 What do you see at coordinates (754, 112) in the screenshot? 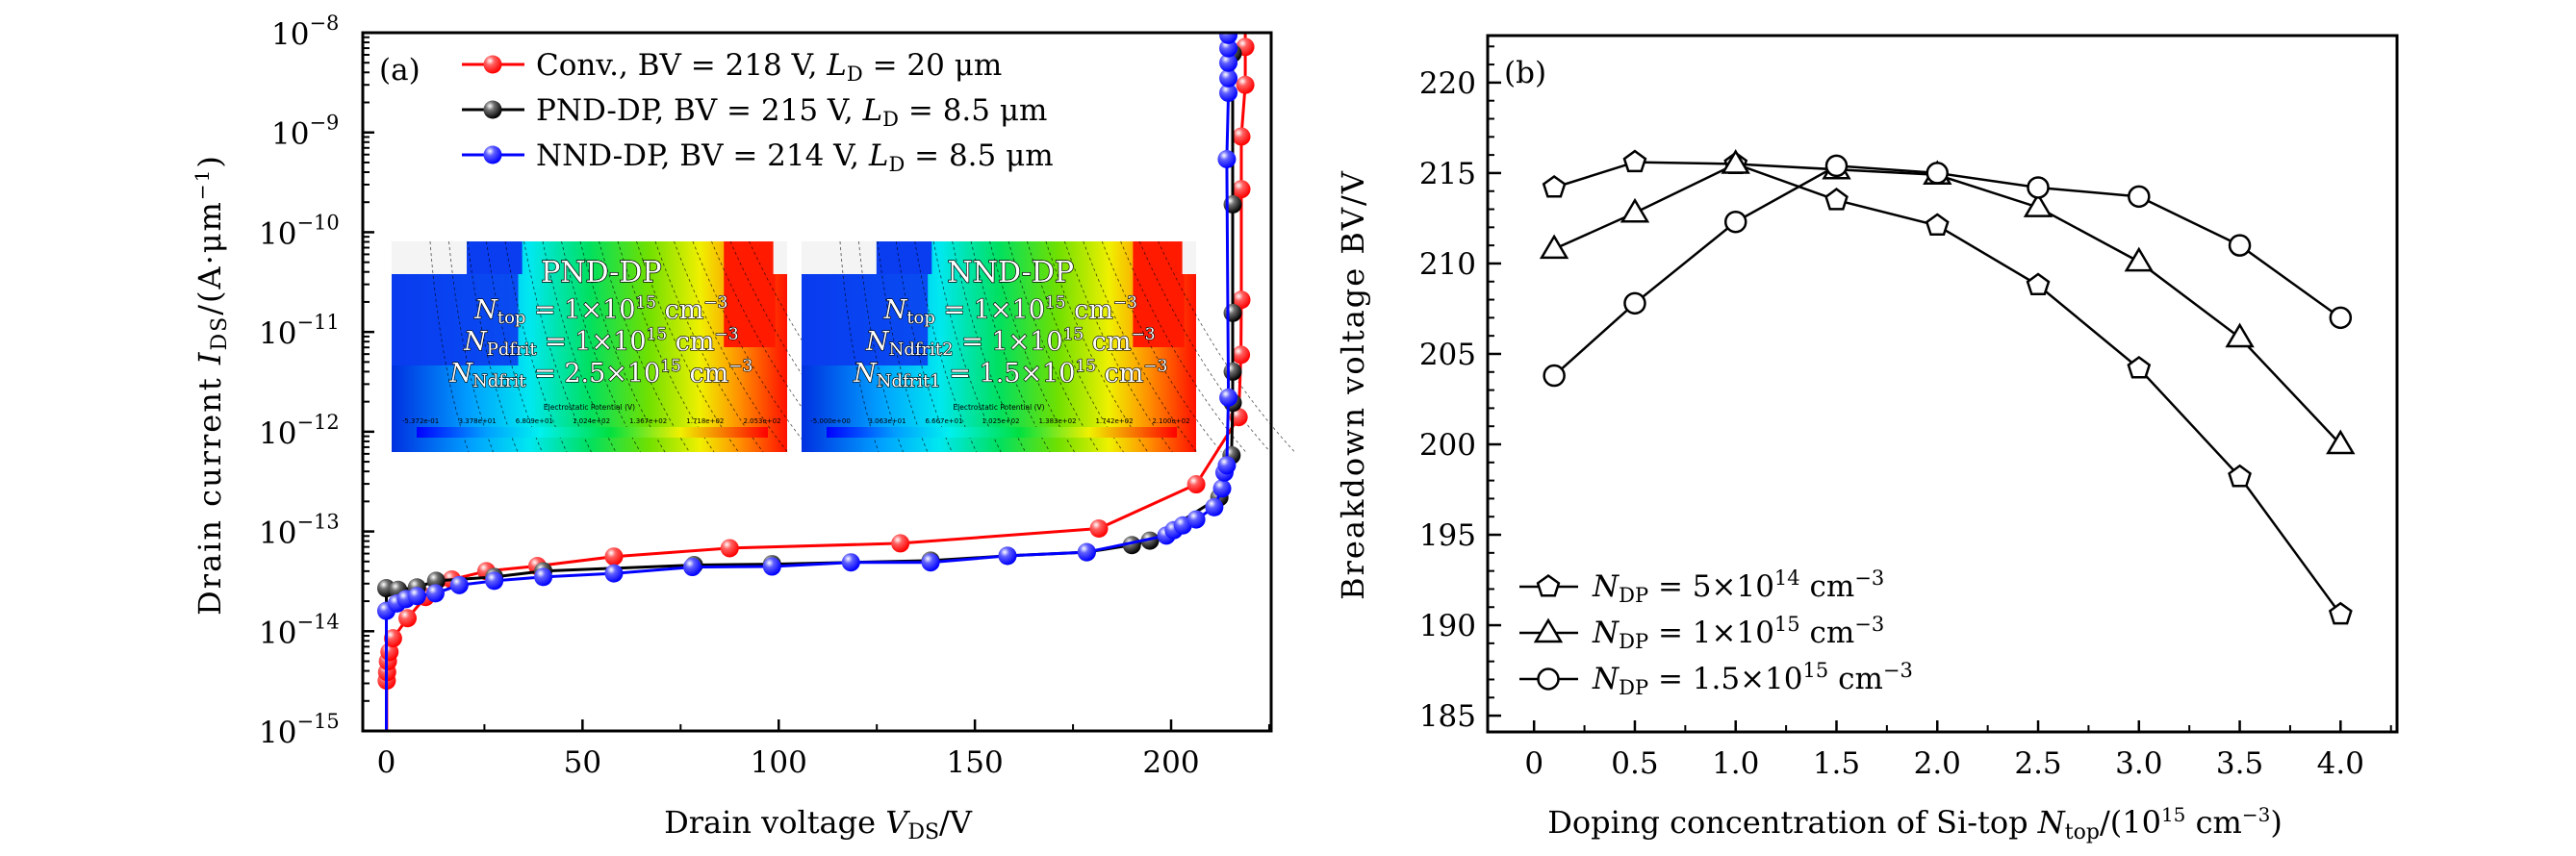
I see `a-legend-entry: PND-DP, BV = 215 V, LD = 8.5 μm` at bounding box center [754, 112].